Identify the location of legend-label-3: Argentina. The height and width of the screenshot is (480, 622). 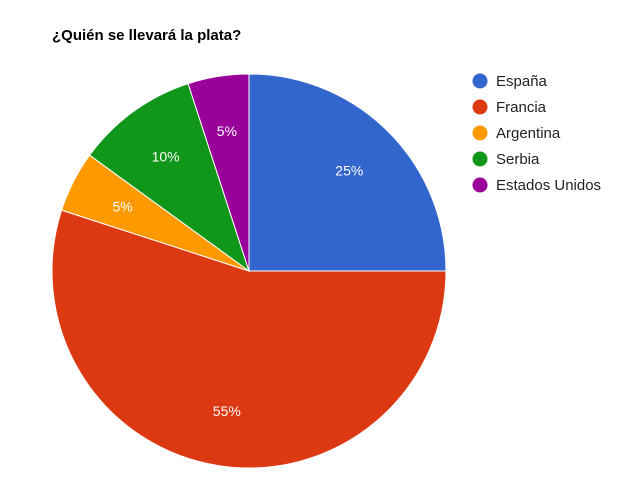
(528, 133).